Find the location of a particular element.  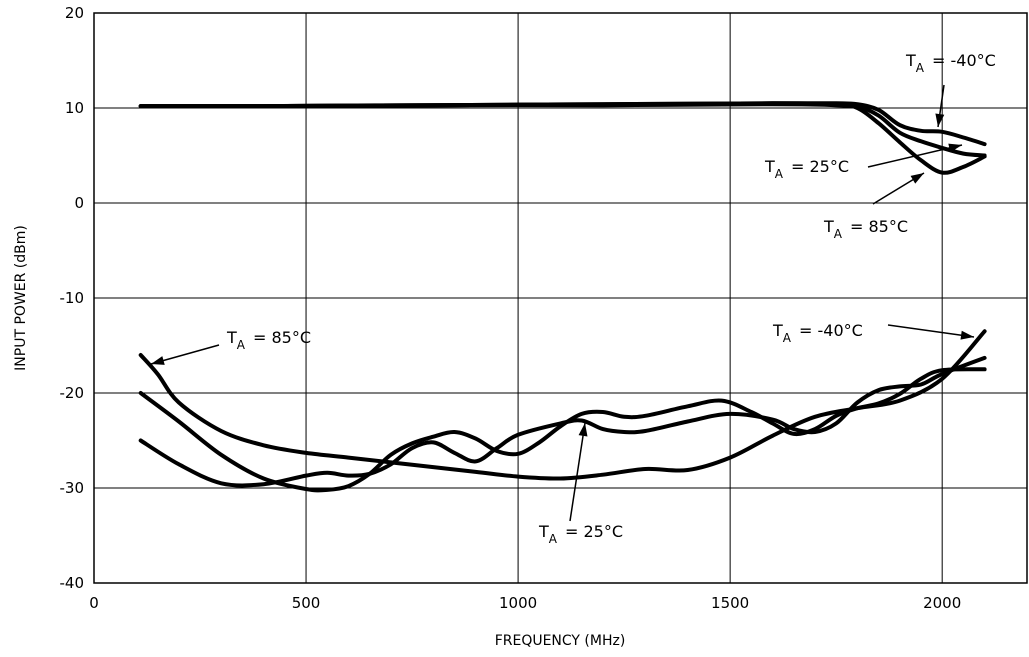

x-tick-label: 0 is located at coordinates (94, 603).